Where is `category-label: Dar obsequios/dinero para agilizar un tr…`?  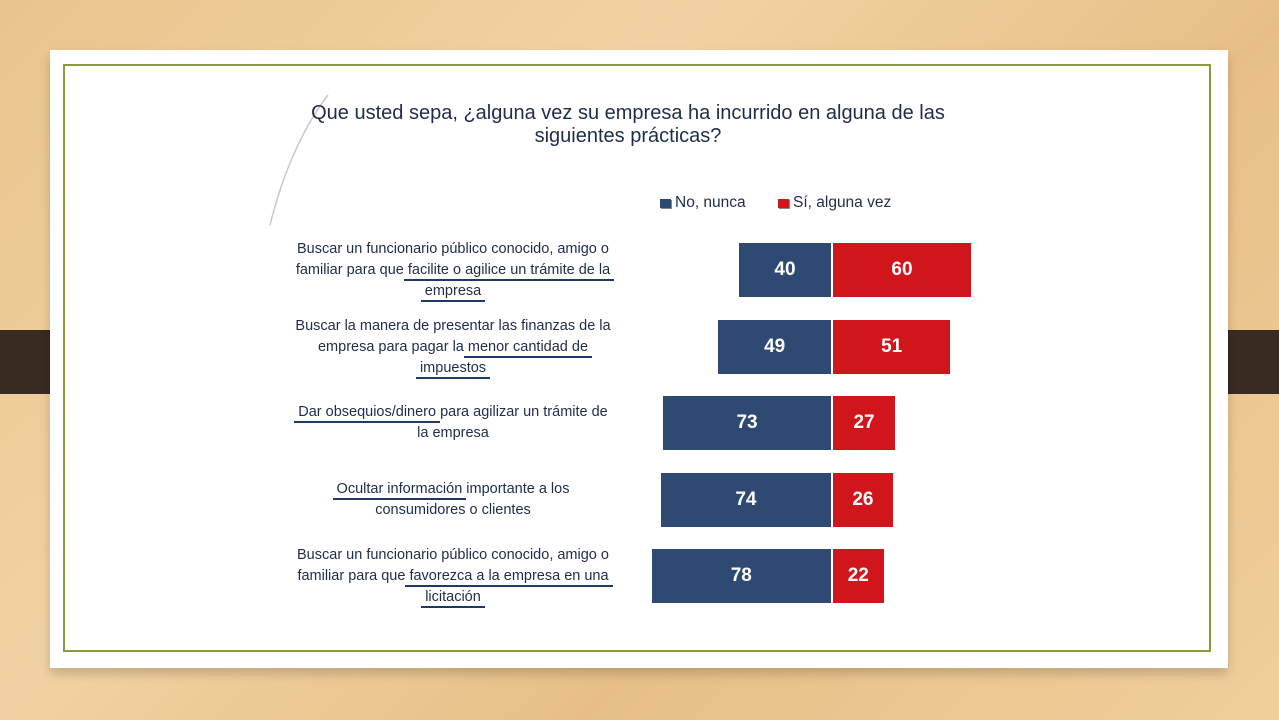 category-label: Dar obsequios/dinero para agilizar un tr… is located at coordinates (453, 423).